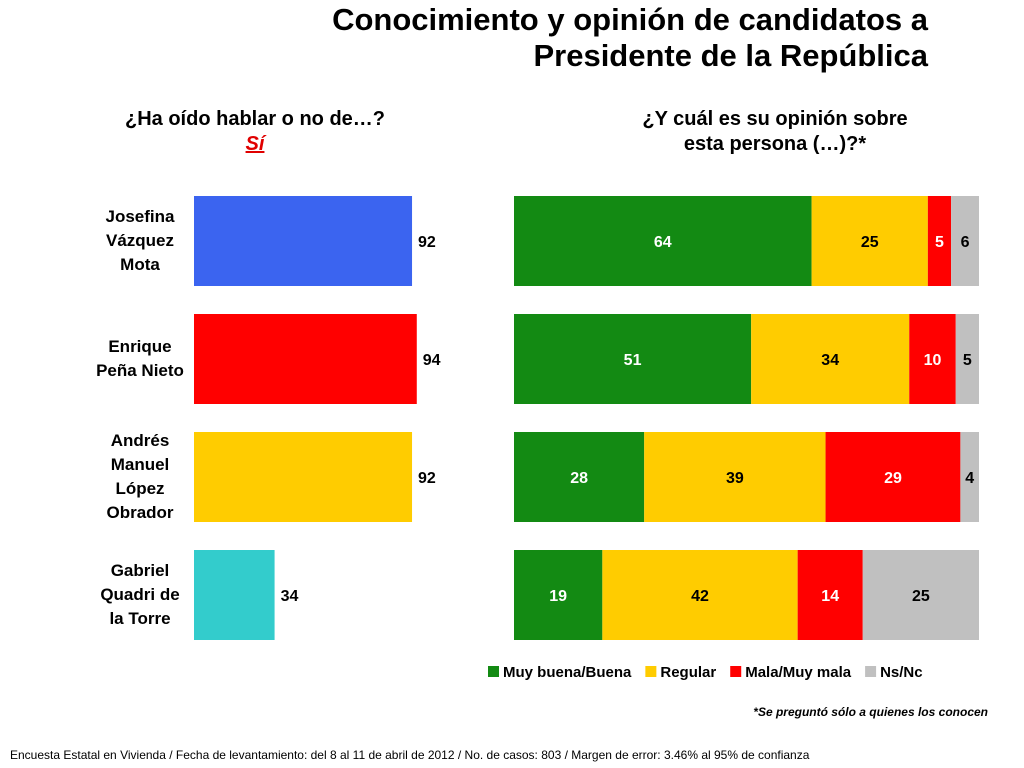 The width and height of the screenshot is (1024, 768). What do you see at coordinates (140, 488) in the screenshot?
I see `candidate-label-line: López` at bounding box center [140, 488].